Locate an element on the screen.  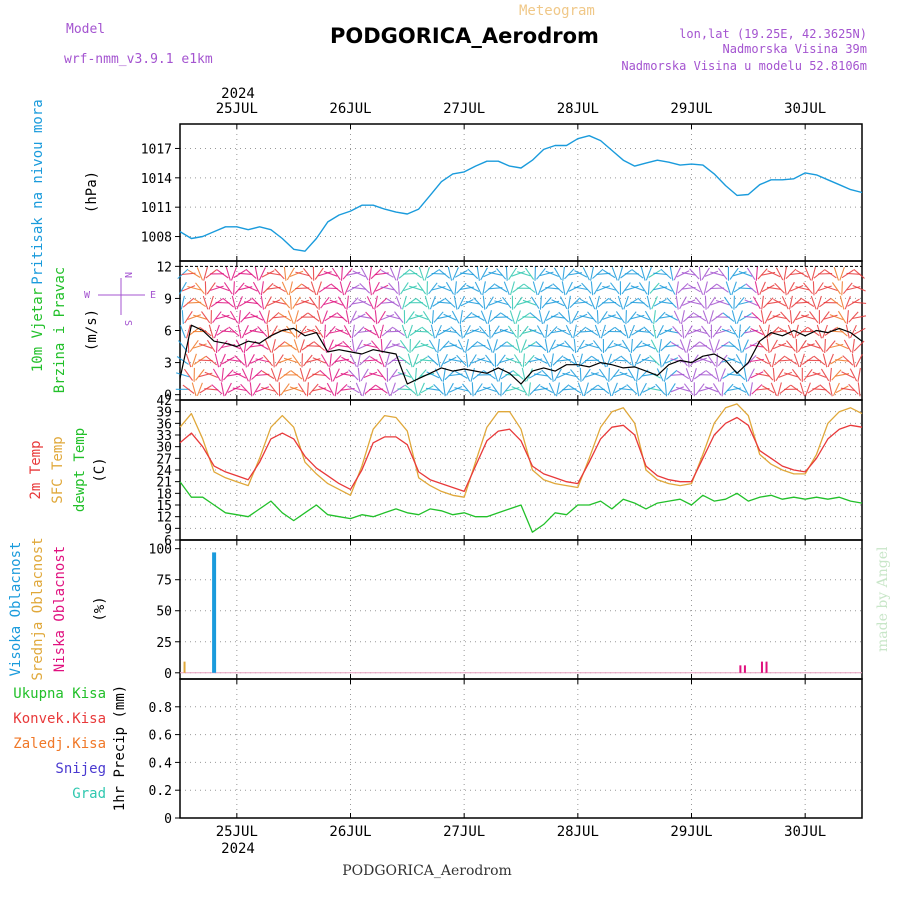
dewpoint-line is located at coordinates (521, 507).